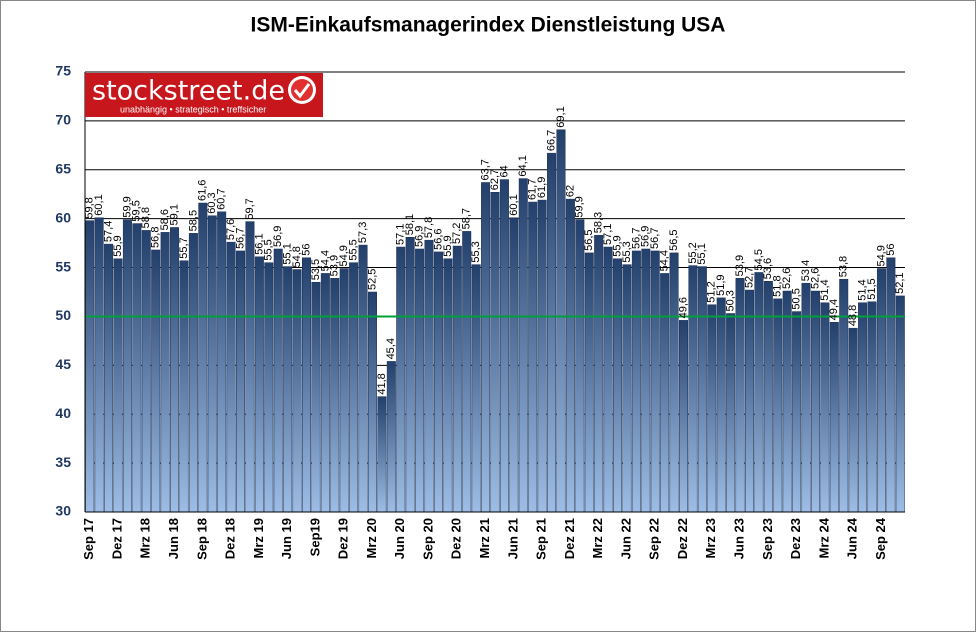  Describe the element at coordinates (427, 539) in the screenshot. I see `x-tick-label: Sep 20` at that location.